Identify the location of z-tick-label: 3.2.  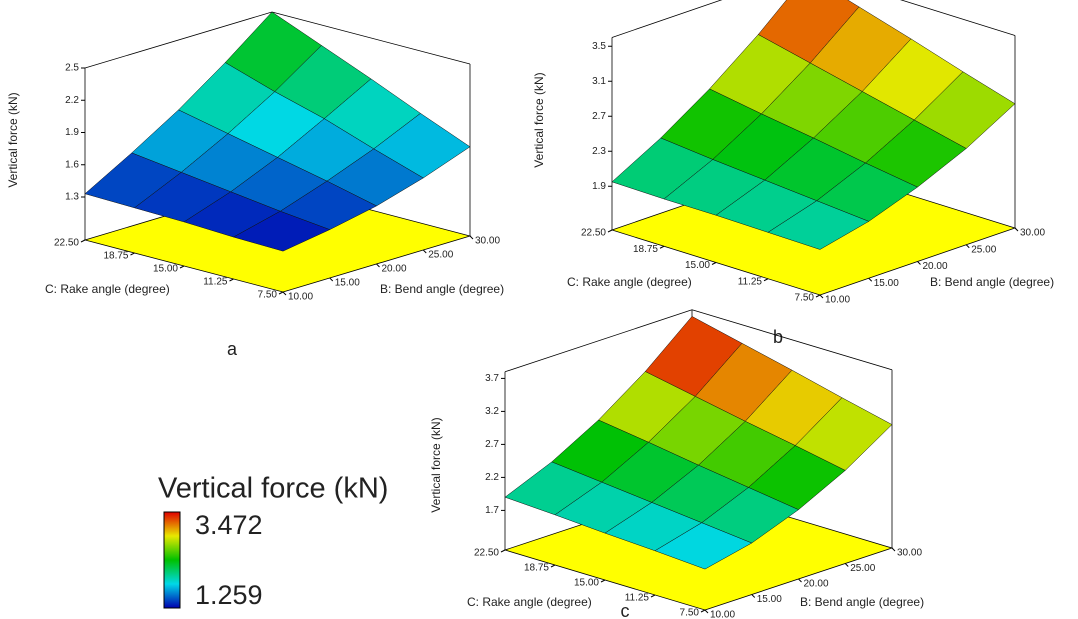
(492, 411).